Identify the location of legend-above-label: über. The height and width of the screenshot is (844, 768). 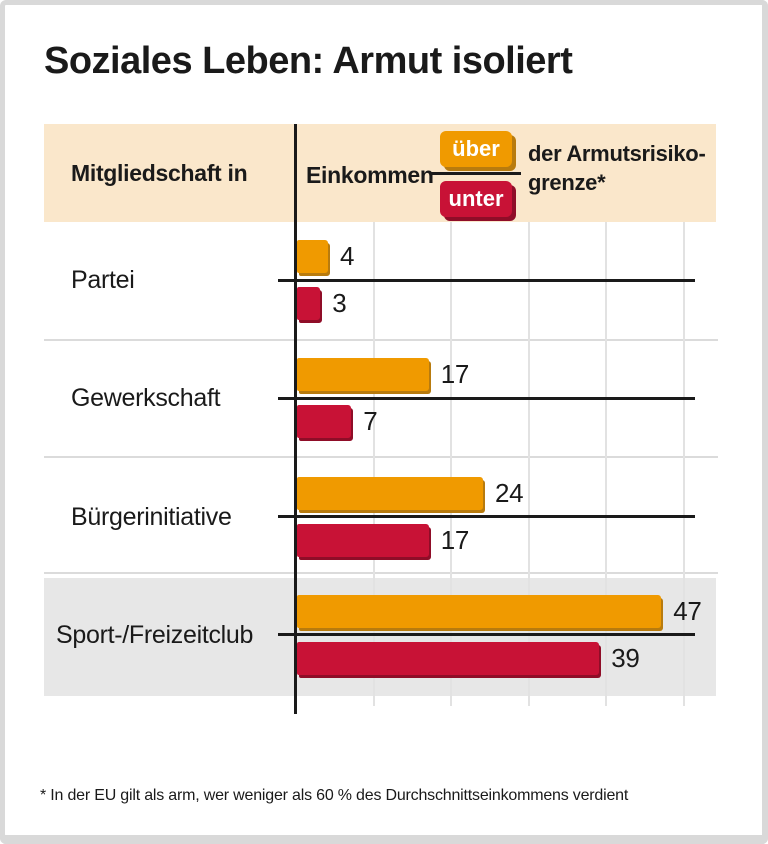
(476, 148).